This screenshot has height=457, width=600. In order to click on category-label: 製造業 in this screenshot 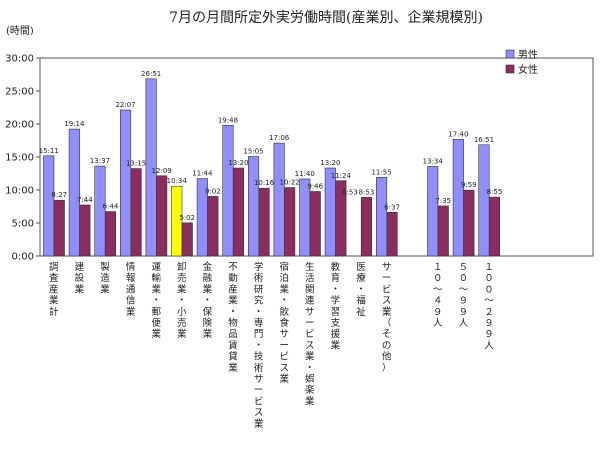, I will do `click(105, 278)`.